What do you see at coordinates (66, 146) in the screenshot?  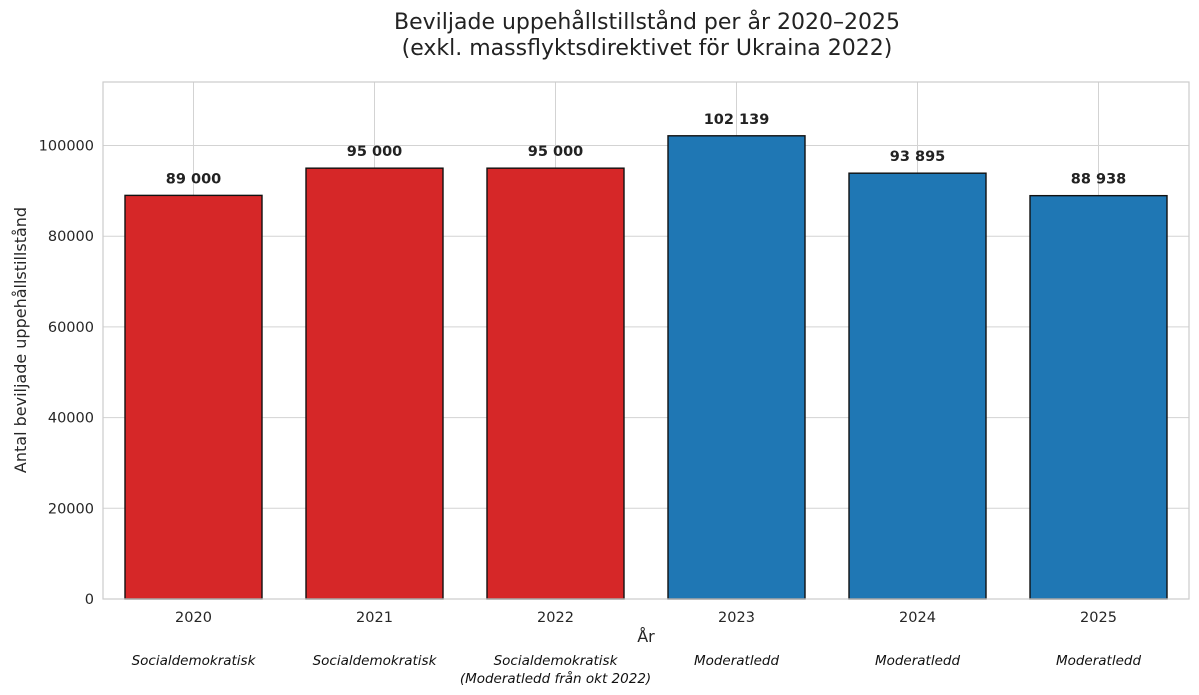 I see `y-tick-label: 100000` at bounding box center [66, 146].